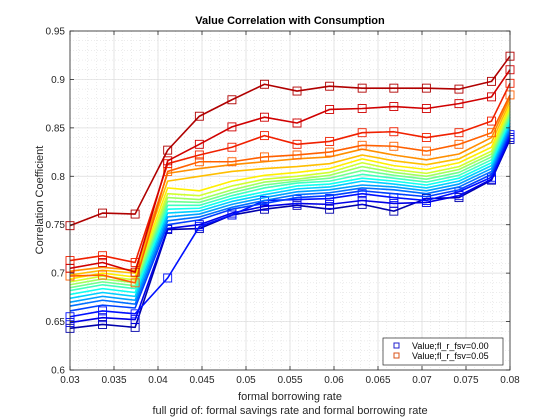  Describe the element at coordinates (450, 346) in the screenshot. I see `legend-label-1: Value;fl_r_fsv=0.00` at that location.